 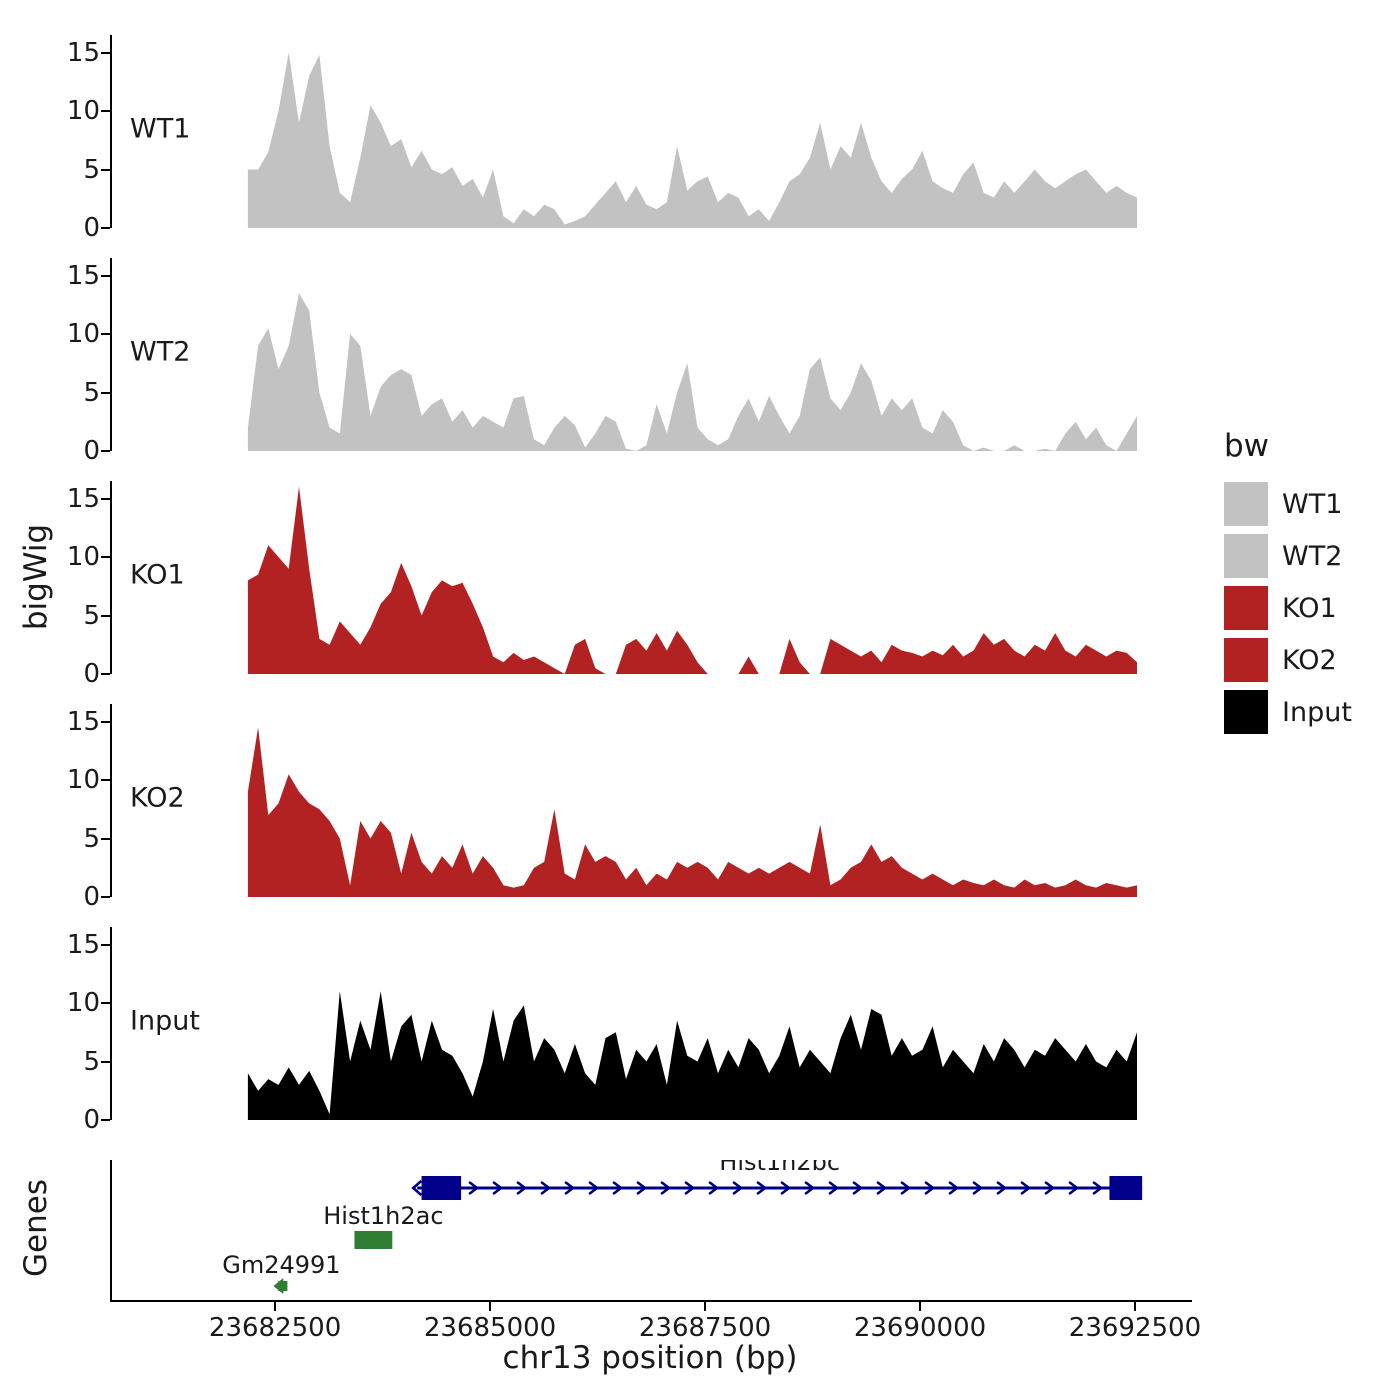 I want to click on x-tick-label: 23690000, so click(x=920, y=1328).